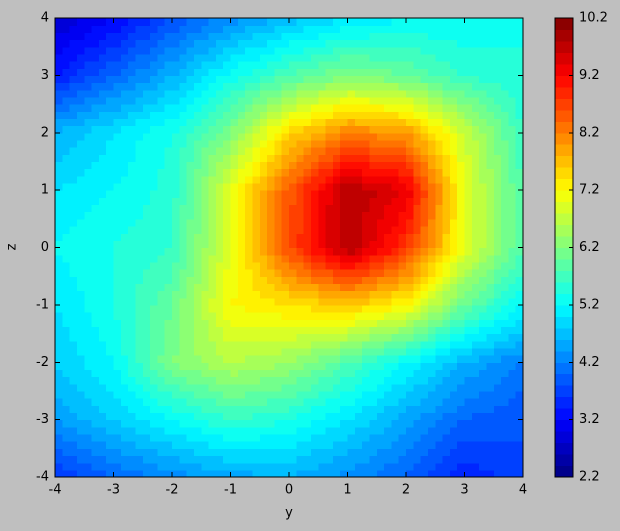 This screenshot has width=620, height=531. Describe the element at coordinates (42, 419) in the screenshot. I see `y-tick-label: -3` at that location.